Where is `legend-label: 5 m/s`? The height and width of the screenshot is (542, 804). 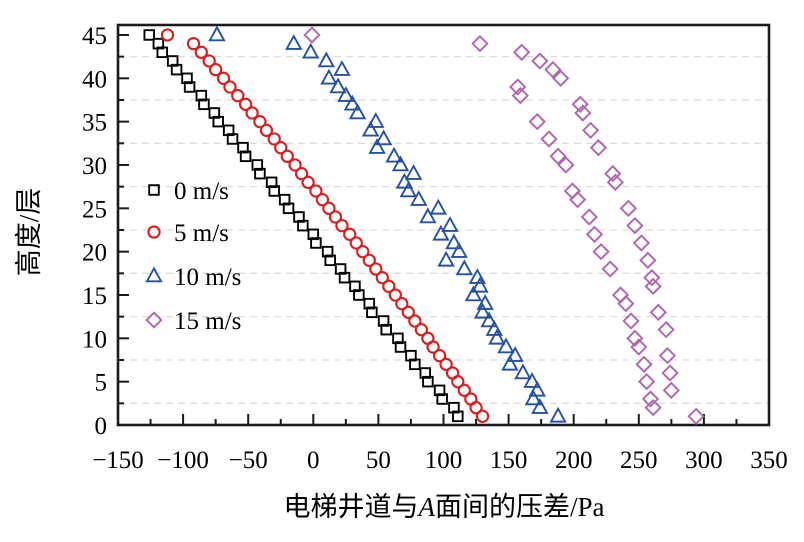 legend-label: 5 m/s is located at coordinates (201, 233).